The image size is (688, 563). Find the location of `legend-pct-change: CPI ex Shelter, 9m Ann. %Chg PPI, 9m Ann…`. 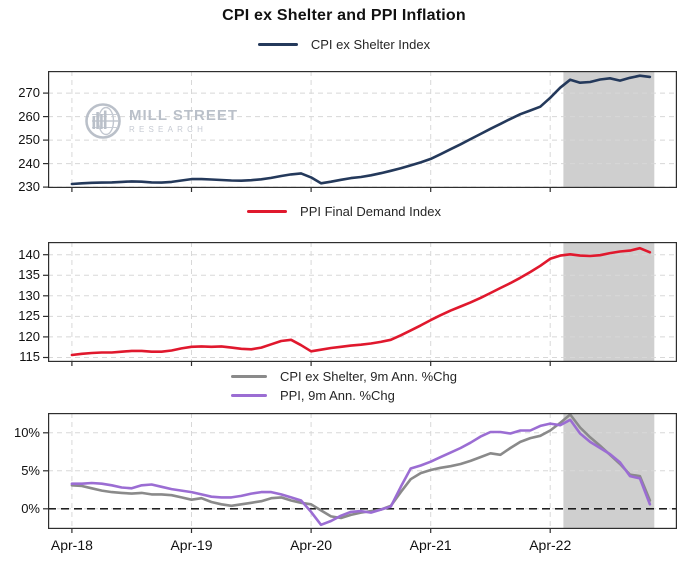

legend-pct-change: CPI ex Shelter, 9m Ann. %Chg PPI, 9m Ann… is located at coordinates (344, 386).